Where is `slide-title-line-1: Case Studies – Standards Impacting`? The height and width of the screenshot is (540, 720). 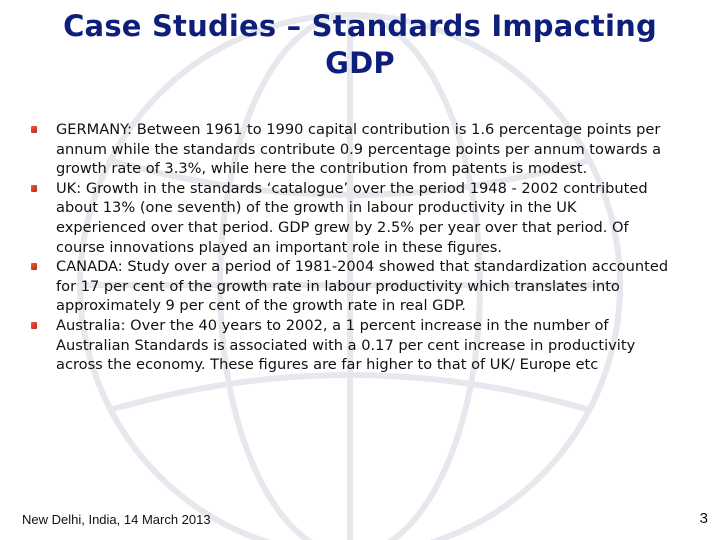 slide-title-line-1: Case Studies – Standards Impacting is located at coordinates (360, 26).